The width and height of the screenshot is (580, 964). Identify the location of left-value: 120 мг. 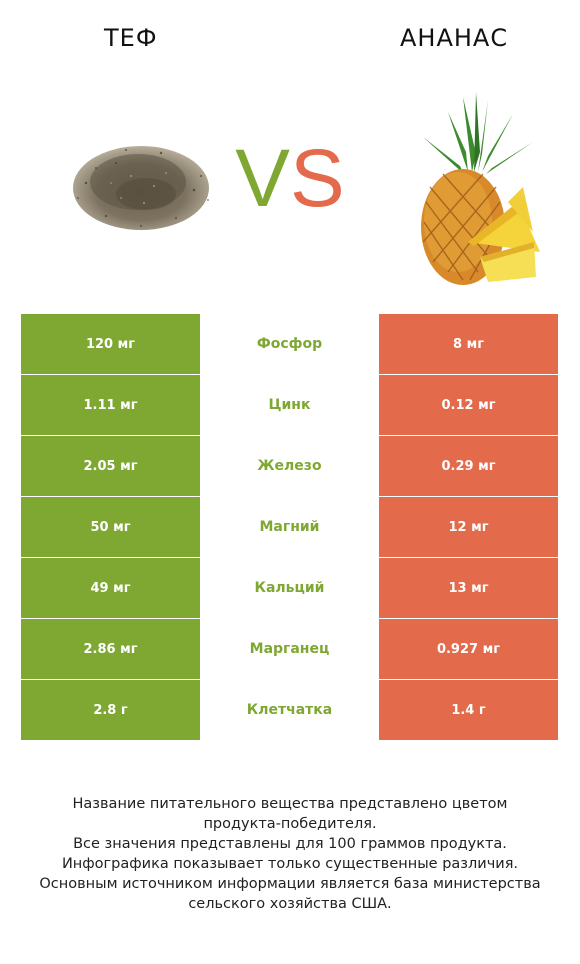
(110, 344).